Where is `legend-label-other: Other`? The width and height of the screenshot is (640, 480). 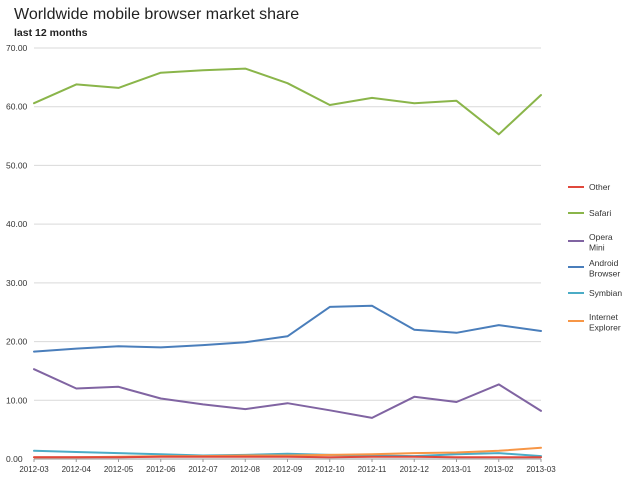
legend-label-other: Other is located at coordinates (599, 187).